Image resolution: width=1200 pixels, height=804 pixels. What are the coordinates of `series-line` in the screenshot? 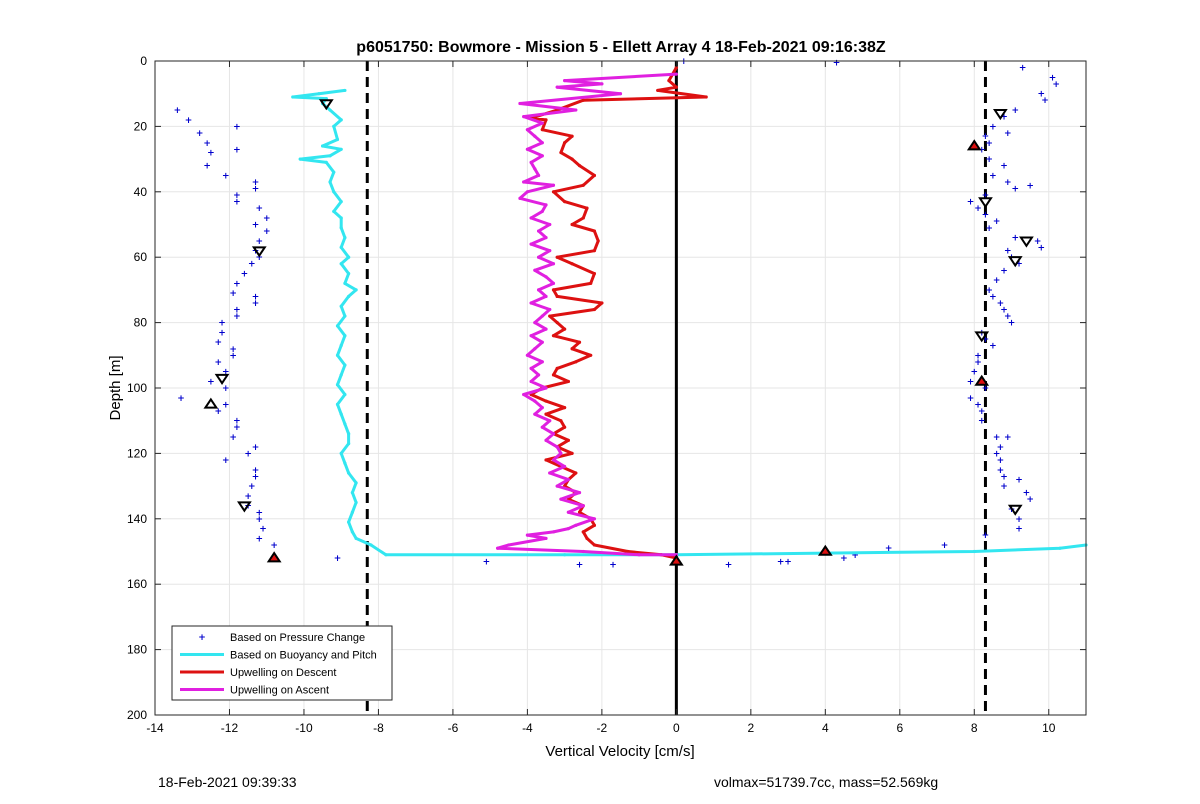 It's located at (618, 313).